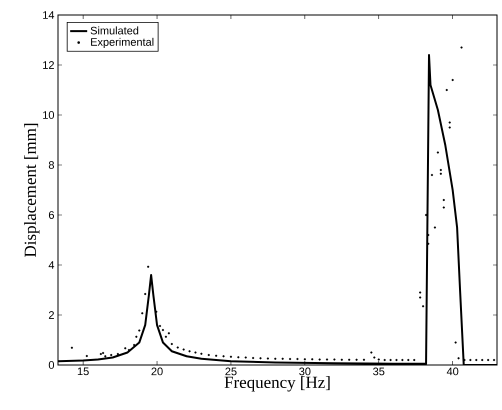 Image resolution: width=502 pixels, height=410 pixels. Describe the element at coordinates (51, 215) in the screenshot. I see `y-tick-label: 6` at that location.